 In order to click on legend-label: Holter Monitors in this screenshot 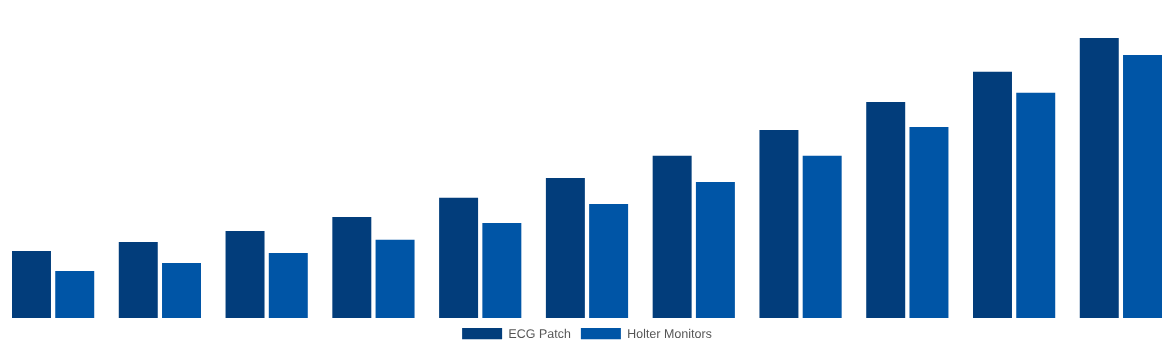, I will do `click(670, 333)`.